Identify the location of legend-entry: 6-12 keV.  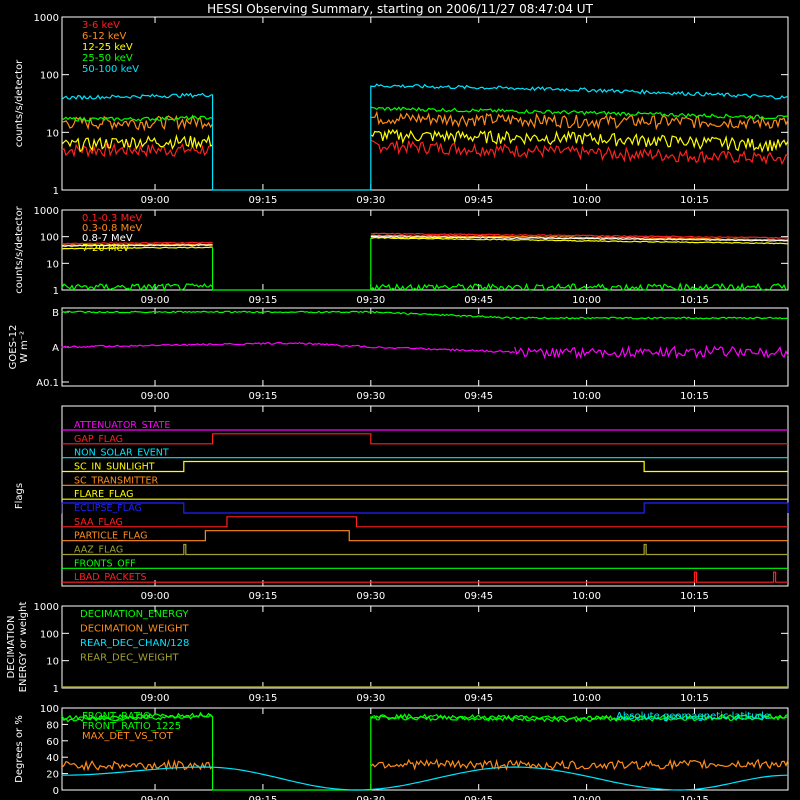
(104, 36).